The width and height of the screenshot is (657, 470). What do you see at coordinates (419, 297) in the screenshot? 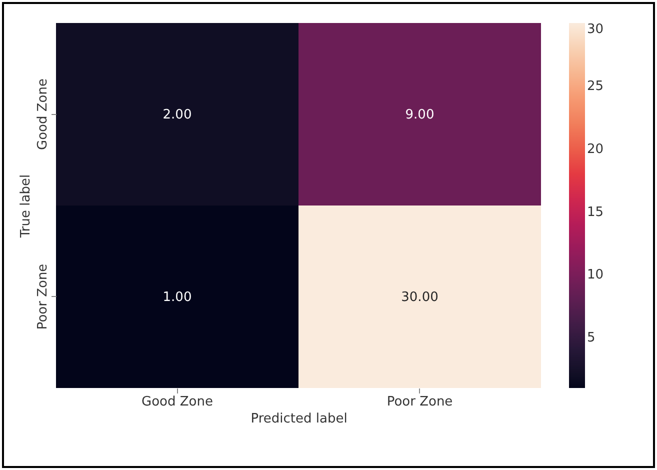
I see `data-label: 30.00` at bounding box center [419, 297].